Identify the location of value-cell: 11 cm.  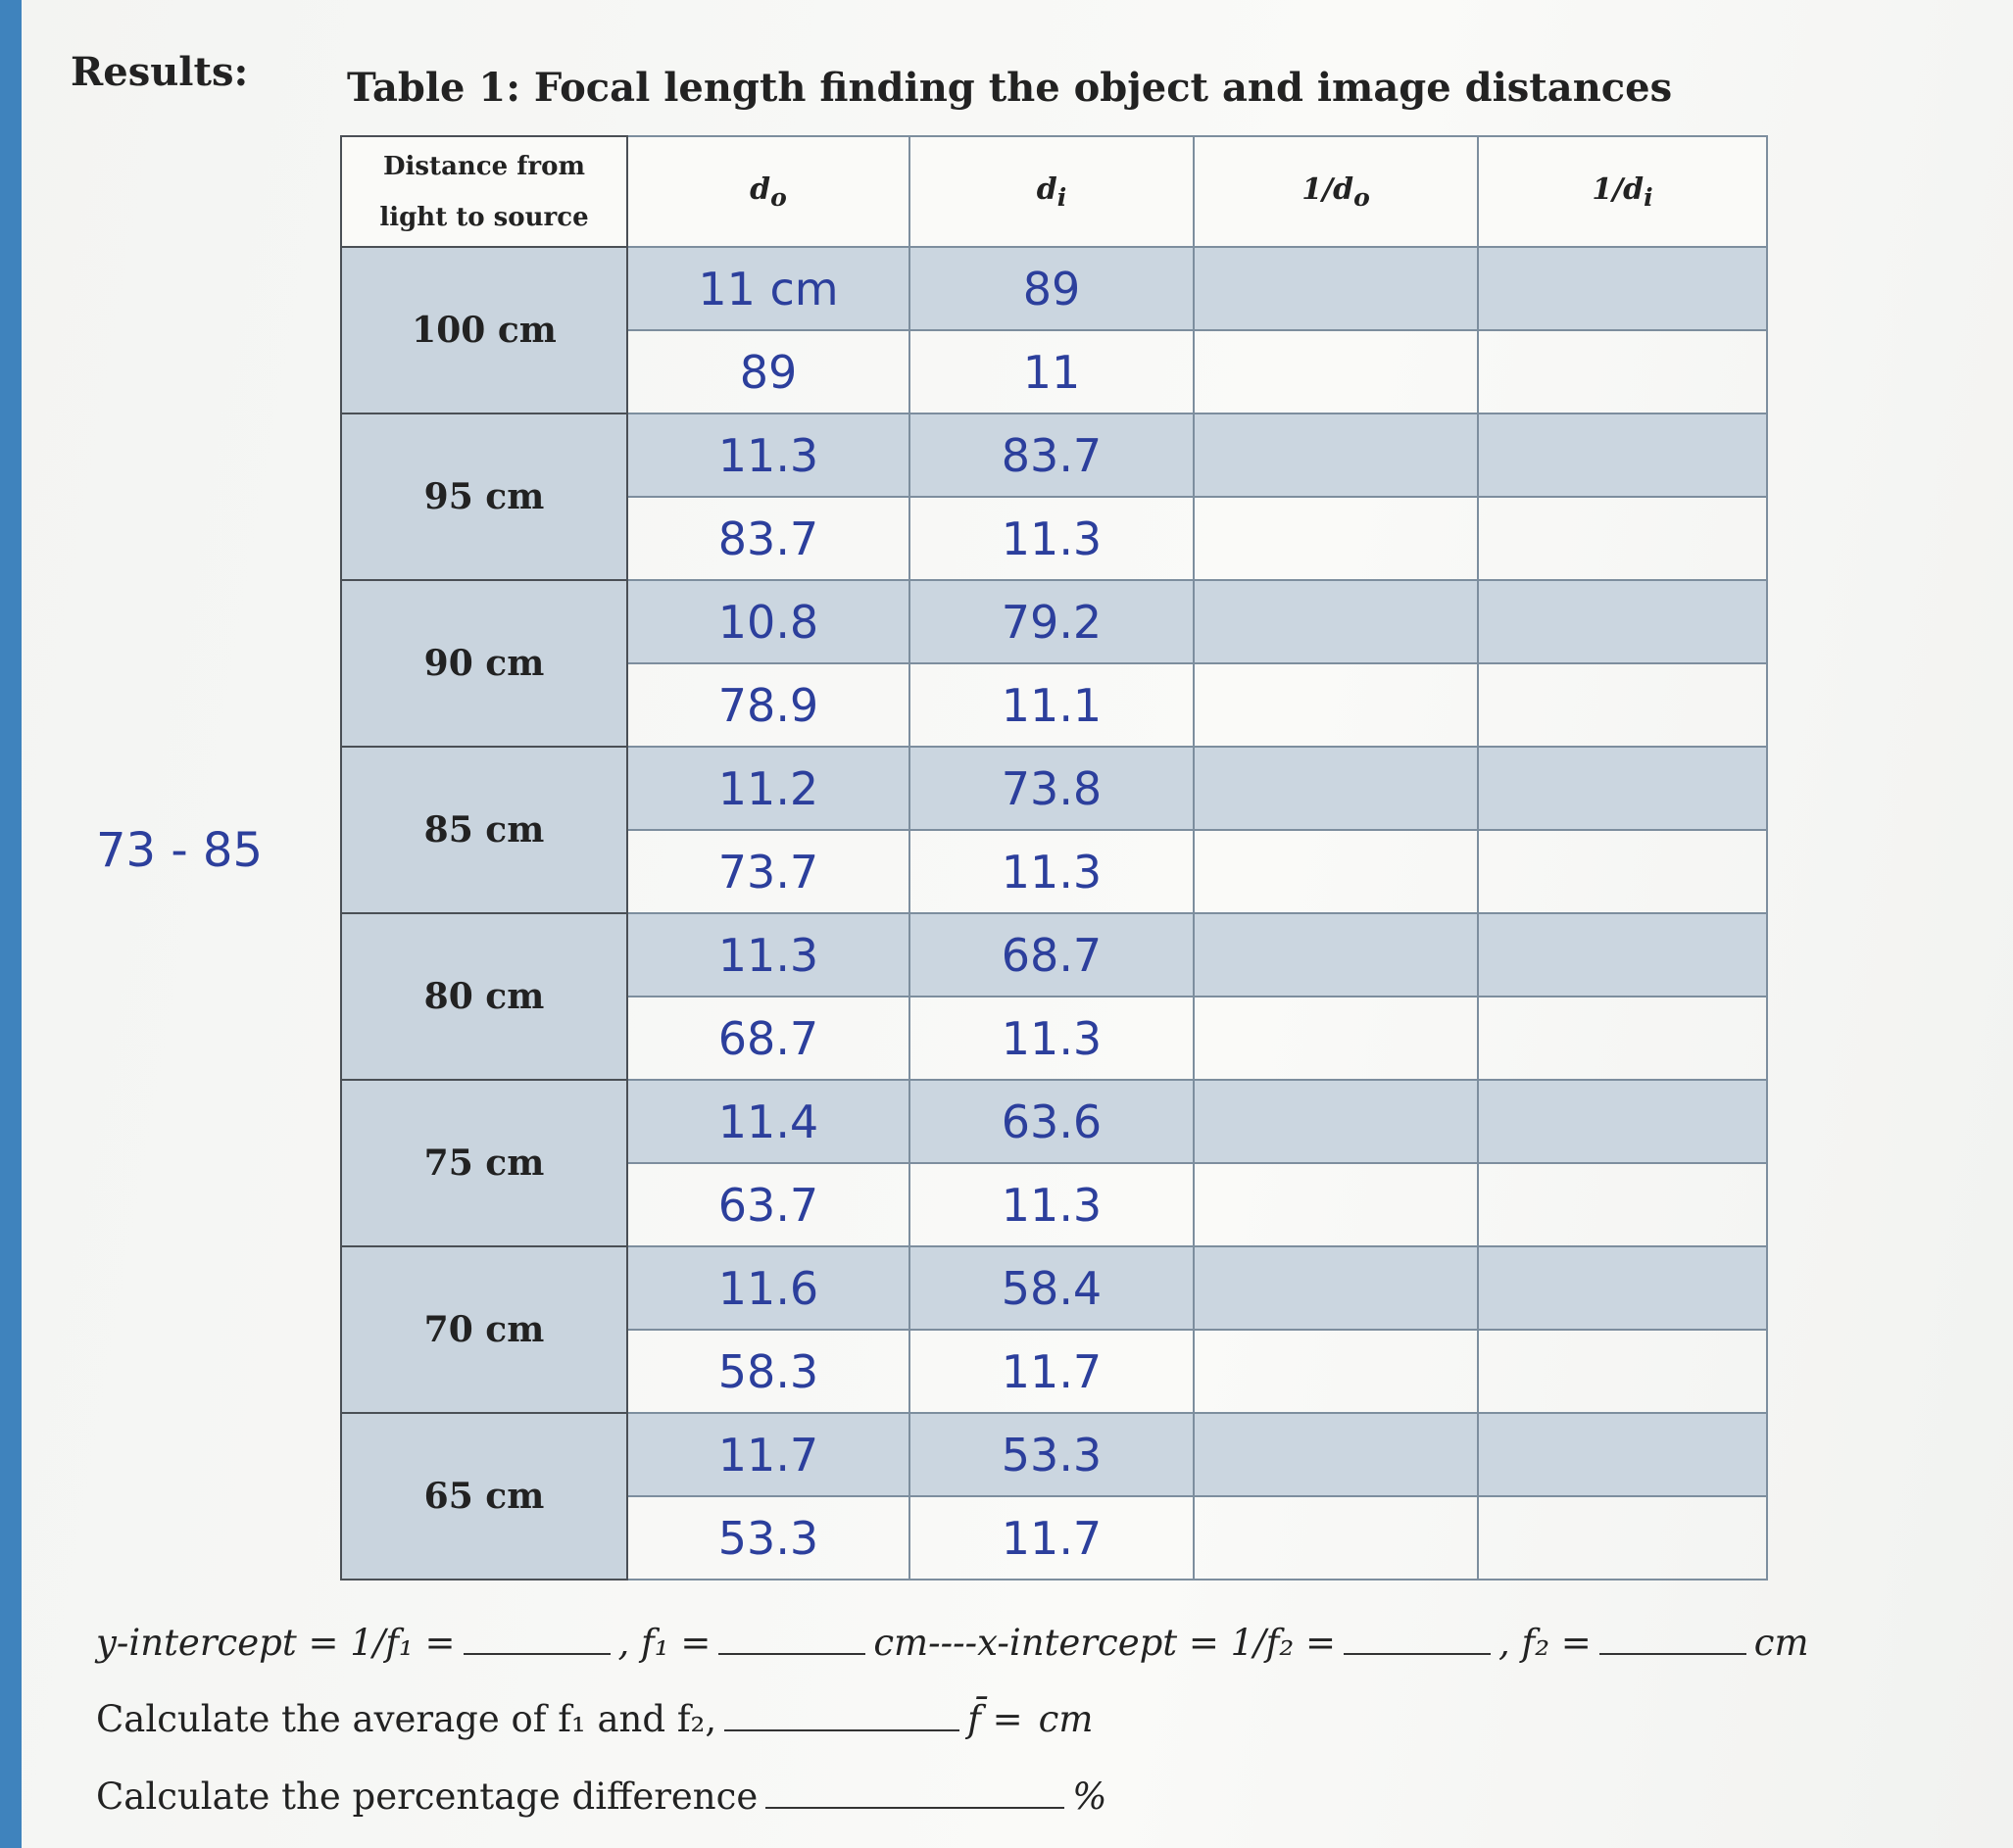
(768, 288).